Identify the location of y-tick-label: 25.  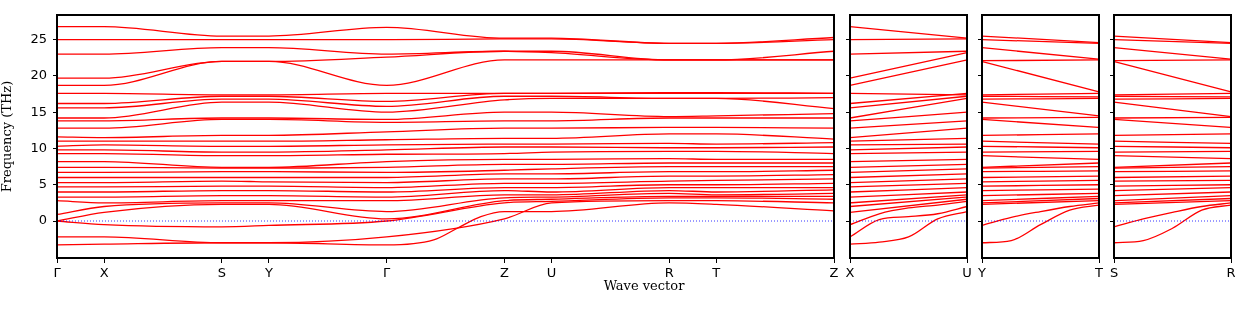
(38, 39).